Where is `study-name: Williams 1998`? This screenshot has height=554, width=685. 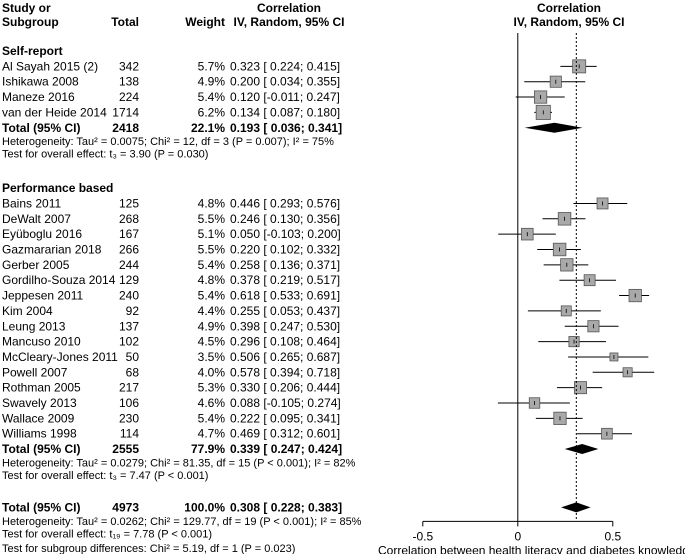
study-name: Williams 1998 is located at coordinates (39, 434).